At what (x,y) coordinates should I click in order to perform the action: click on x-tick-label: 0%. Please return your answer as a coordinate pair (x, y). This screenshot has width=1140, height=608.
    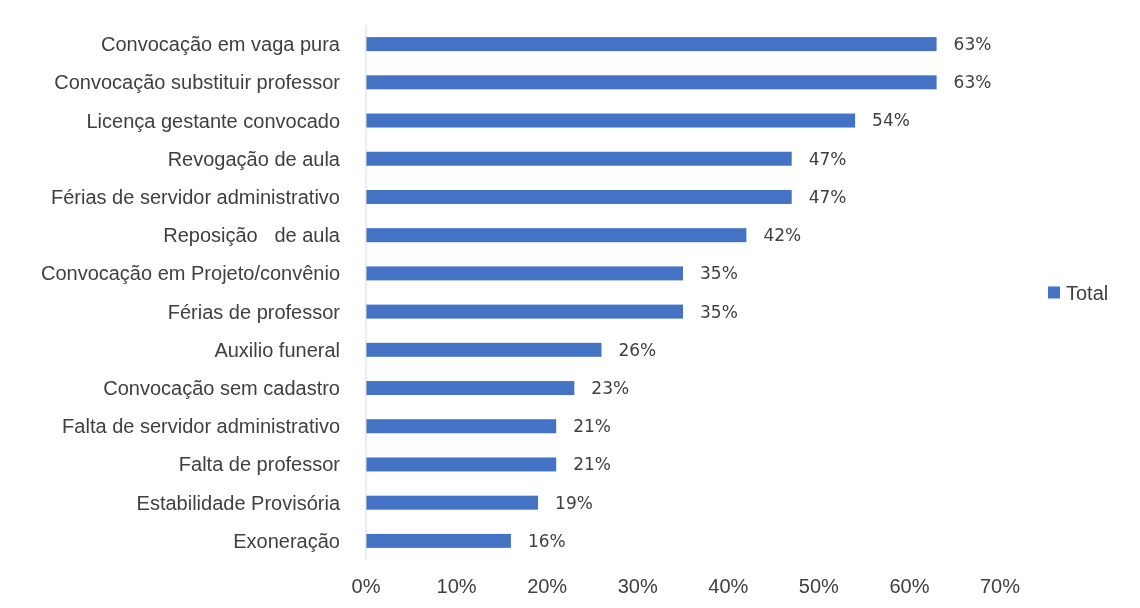
    Looking at the image, I should click on (366, 586).